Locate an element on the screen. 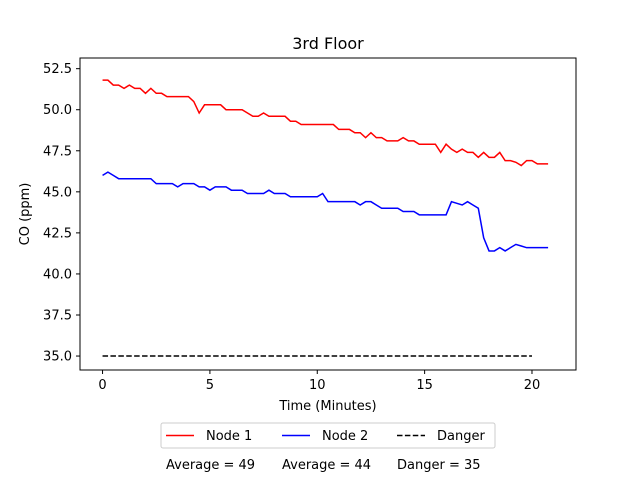  x-tick-label: 0 is located at coordinates (102, 385).